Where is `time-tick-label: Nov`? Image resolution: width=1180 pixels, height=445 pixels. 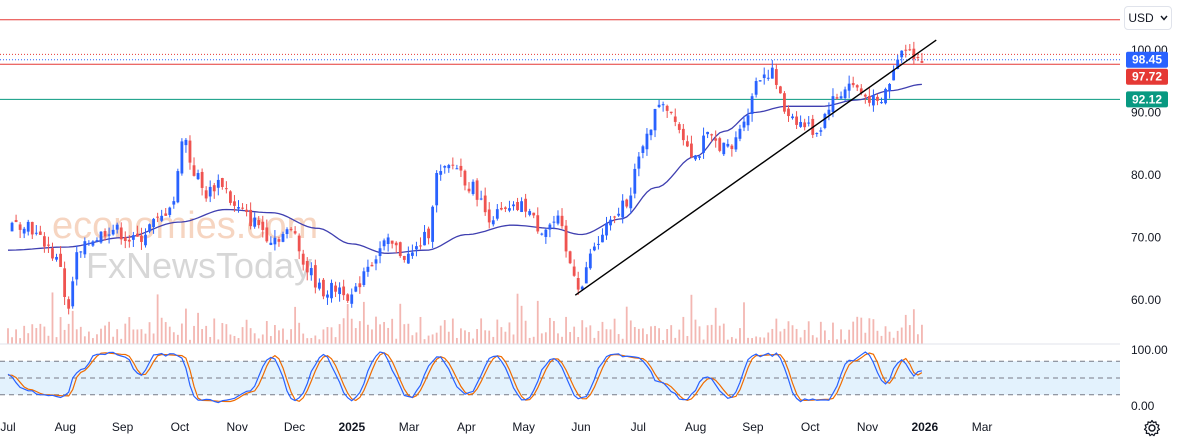
time-tick-label: Nov is located at coordinates (867, 427).